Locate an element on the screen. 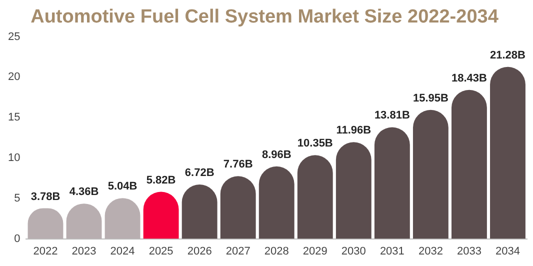 This screenshot has height=266, width=533. x-tick-label: 2034 is located at coordinates (508, 251).